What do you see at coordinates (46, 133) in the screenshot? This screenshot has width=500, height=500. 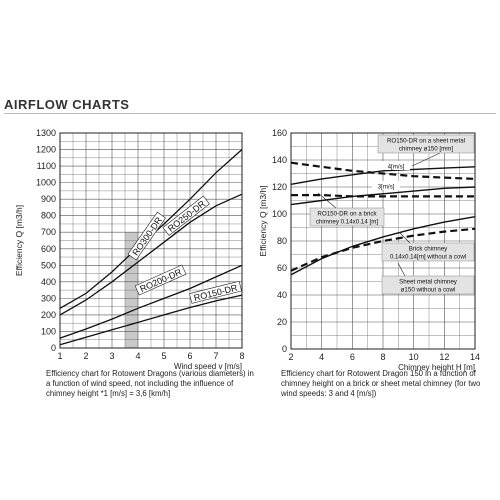 I see `y-tick-label: 1300` at bounding box center [46, 133].